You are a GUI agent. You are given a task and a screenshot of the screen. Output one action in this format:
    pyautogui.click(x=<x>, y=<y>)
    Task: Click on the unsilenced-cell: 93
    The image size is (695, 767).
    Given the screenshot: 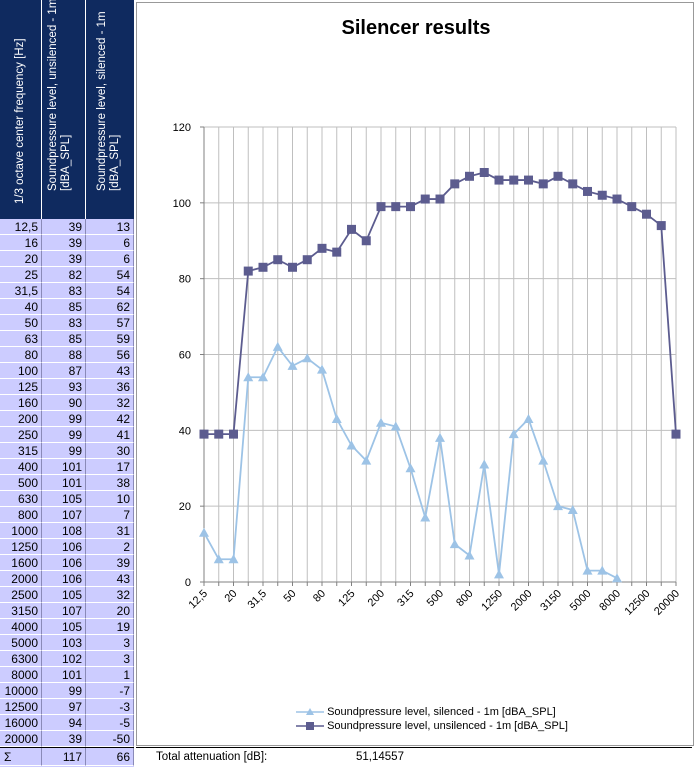 What is the action you would take?
    pyautogui.click(x=64, y=387)
    